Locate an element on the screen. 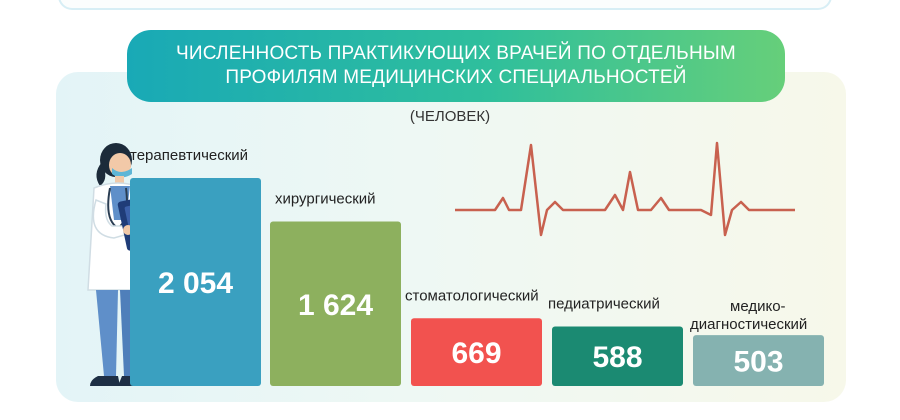 The height and width of the screenshot is (420, 900). category-label: медико-диагностический is located at coordinates (748, 315).